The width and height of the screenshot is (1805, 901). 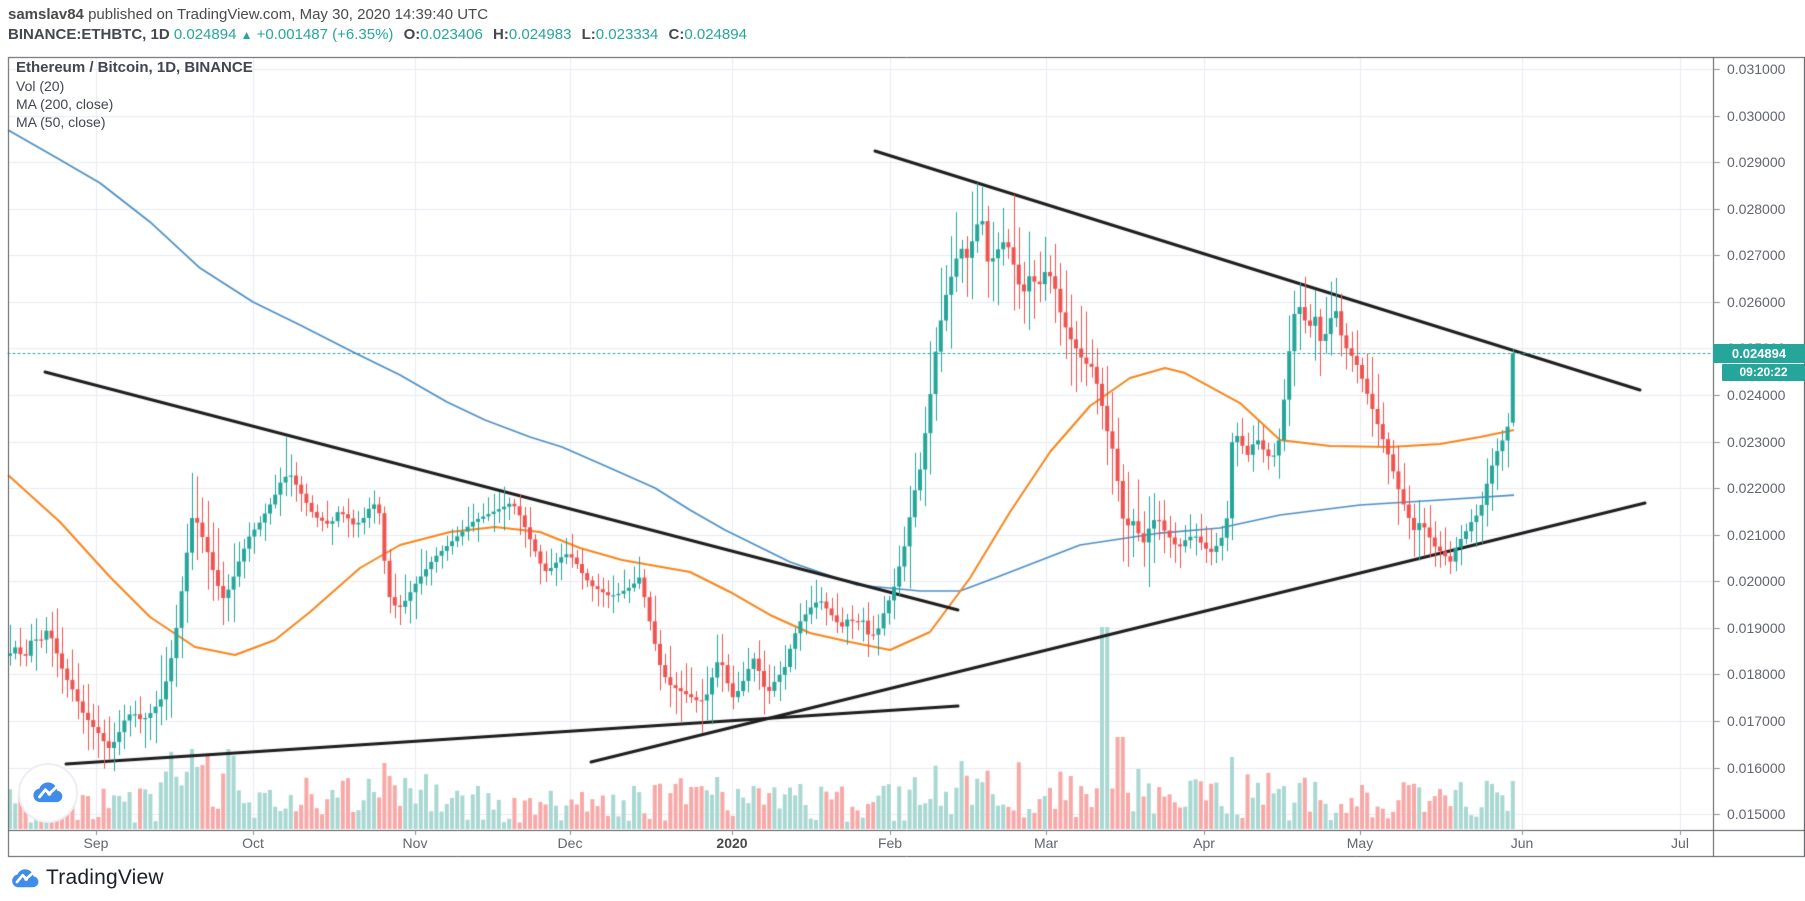 What do you see at coordinates (570, 843) in the screenshot?
I see `time-tick-label: Dec` at bounding box center [570, 843].